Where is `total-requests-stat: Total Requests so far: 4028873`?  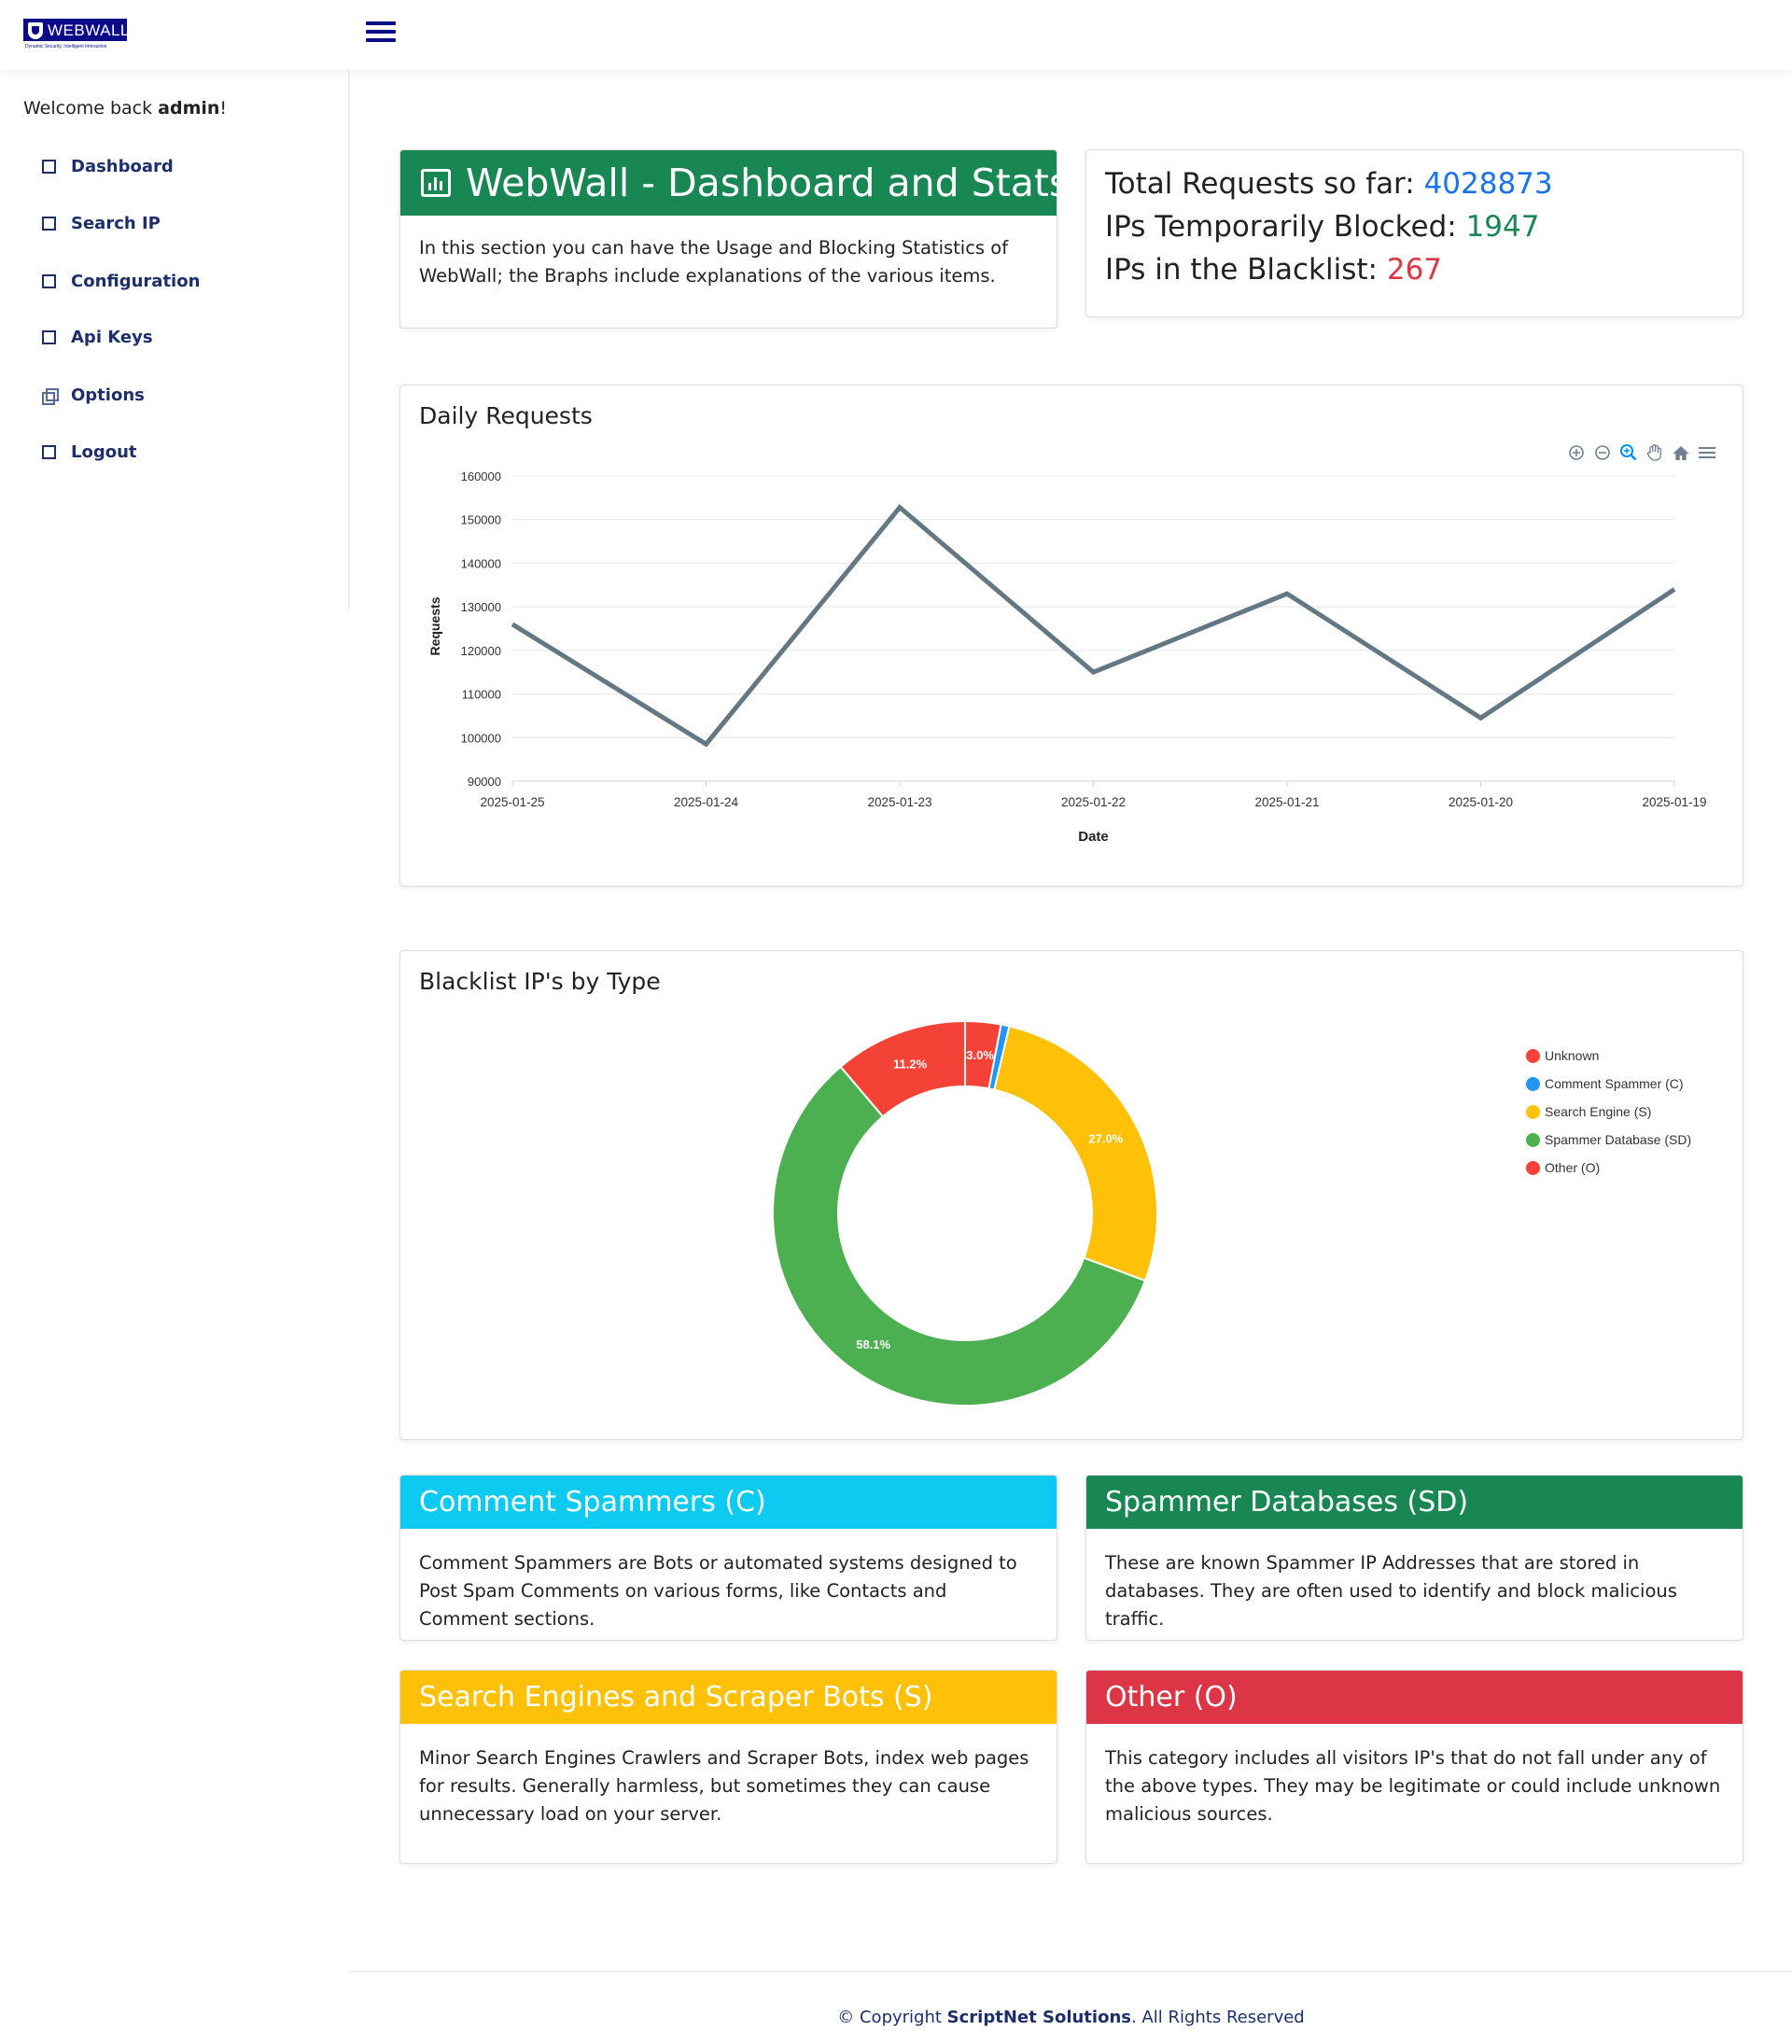
total-requests-stat: Total Requests so far: 4028873 is located at coordinates (1329, 184).